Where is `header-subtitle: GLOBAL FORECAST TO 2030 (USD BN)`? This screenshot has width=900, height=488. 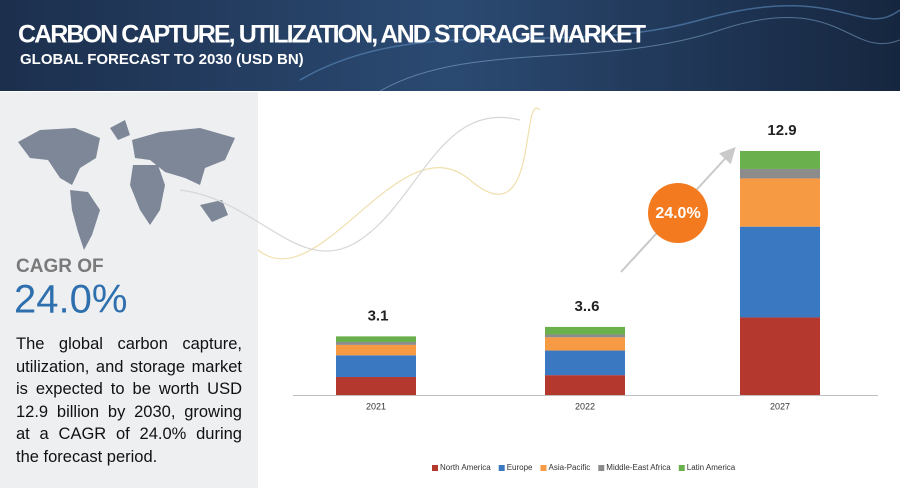 header-subtitle: GLOBAL FORECAST TO 2030 (USD BN) is located at coordinates (162, 59).